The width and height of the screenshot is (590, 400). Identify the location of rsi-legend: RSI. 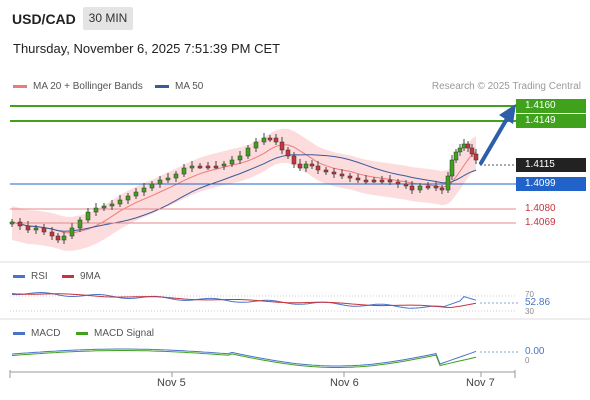
(30, 276).